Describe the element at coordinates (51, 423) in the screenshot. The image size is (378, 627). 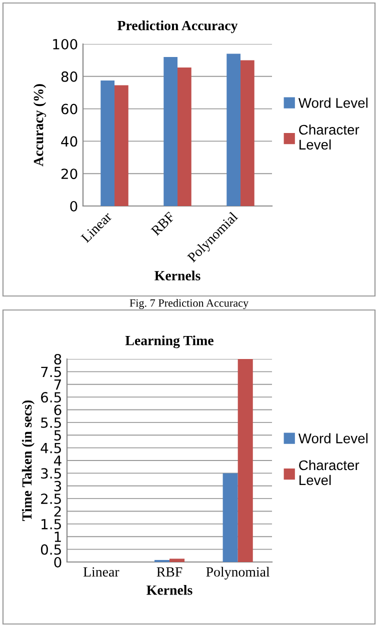
I see `y-tick-label: 5.5` at that location.